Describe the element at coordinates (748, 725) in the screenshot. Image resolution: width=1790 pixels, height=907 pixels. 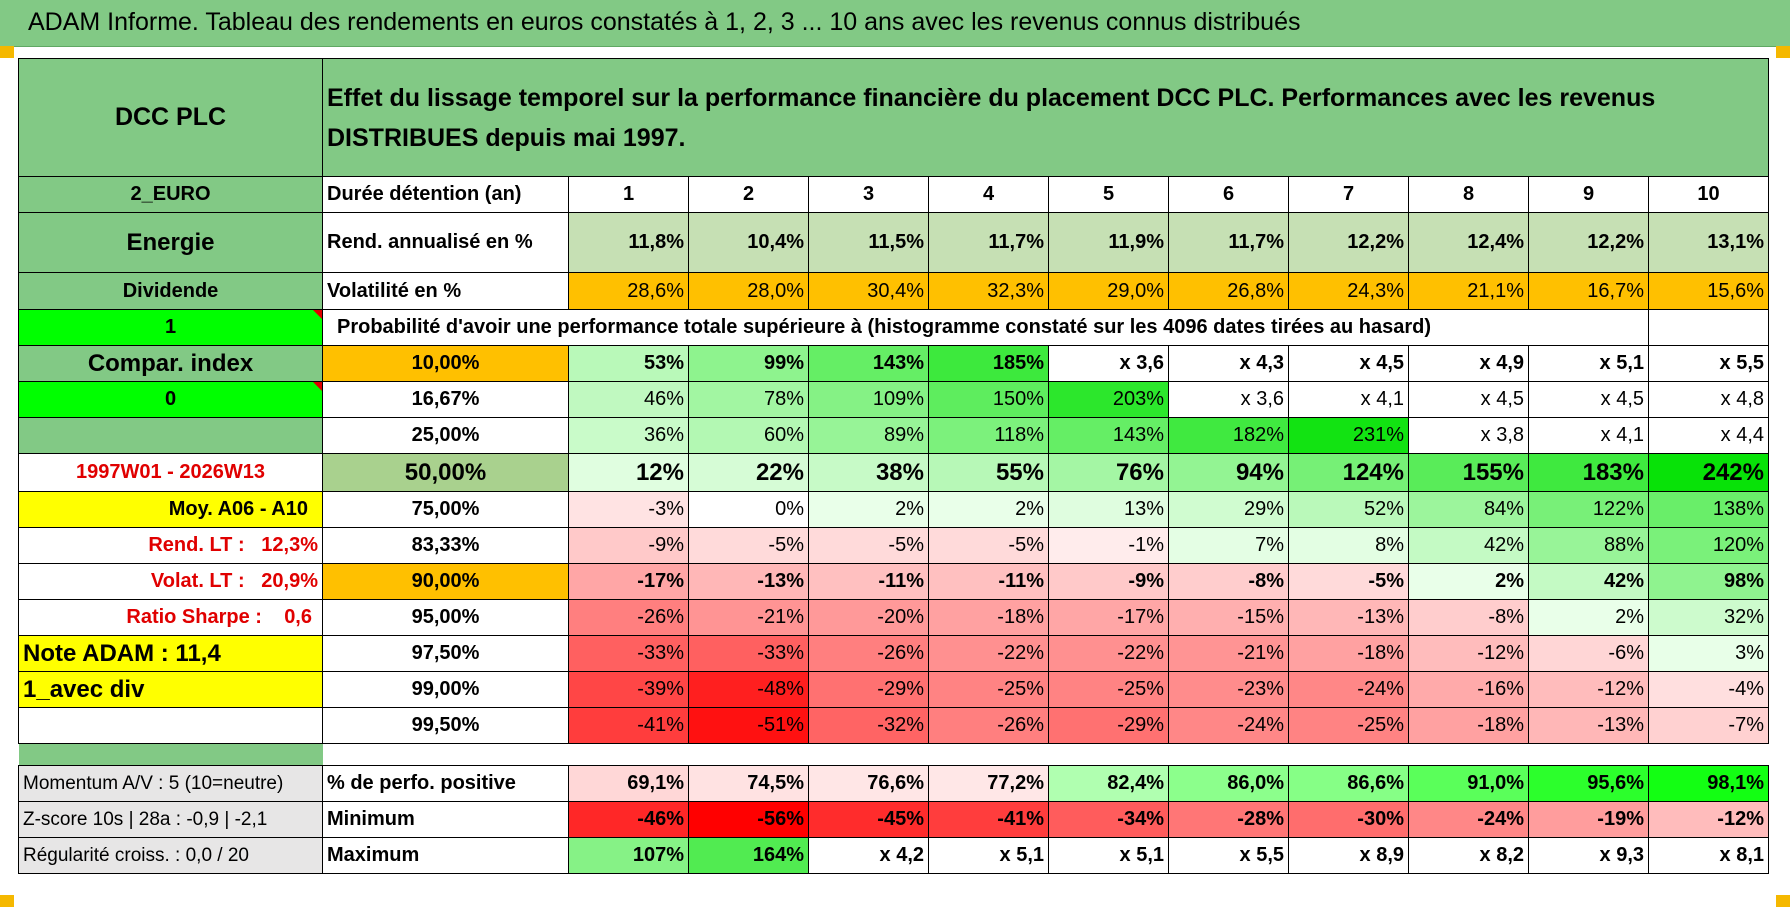
I see `quantile-value-cell: -51%` at that location.